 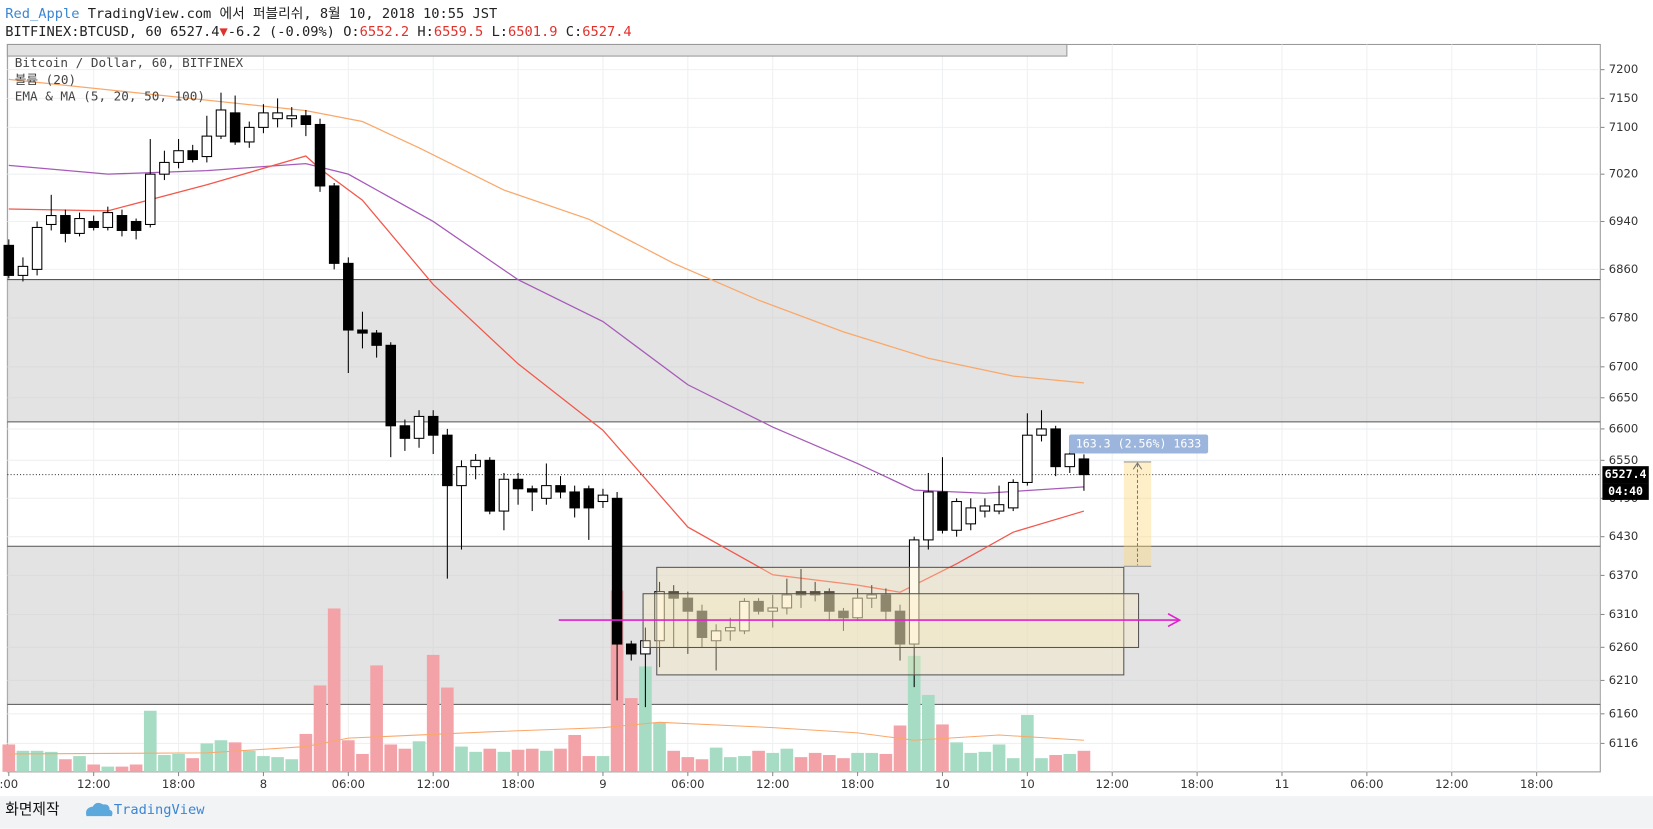 I want to click on x-tick-label: 11, so click(x=1282, y=784).